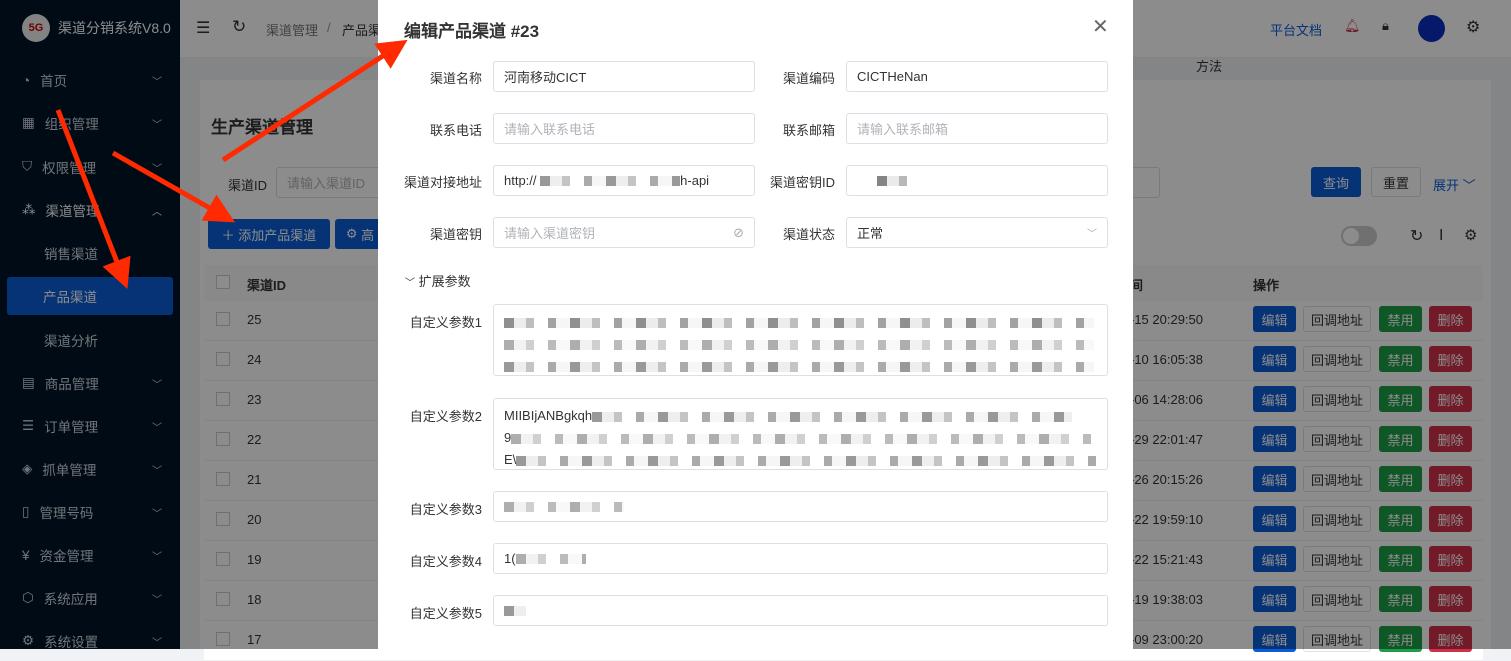 The width and height of the screenshot is (1511, 661). What do you see at coordinates (977, 128) in the screenshot?
I see `email-input: 请输入联系邮箱` at bounding box center [977, 128].